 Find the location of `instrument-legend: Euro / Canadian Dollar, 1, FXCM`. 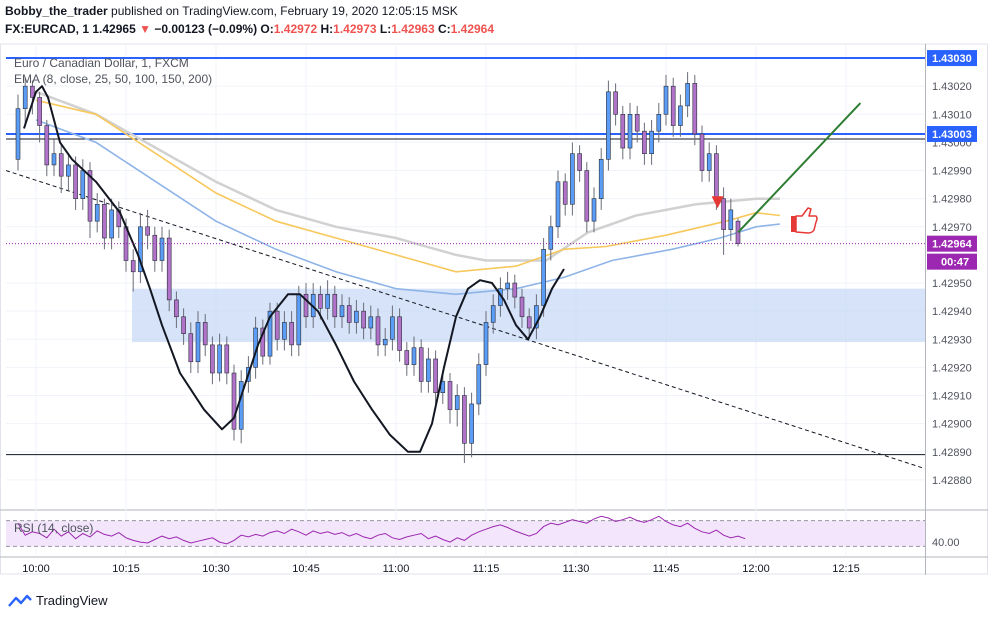

instrument-legend: Euro / Canadian Dollar, 1, FXCM is located at coordinates (101, 63).